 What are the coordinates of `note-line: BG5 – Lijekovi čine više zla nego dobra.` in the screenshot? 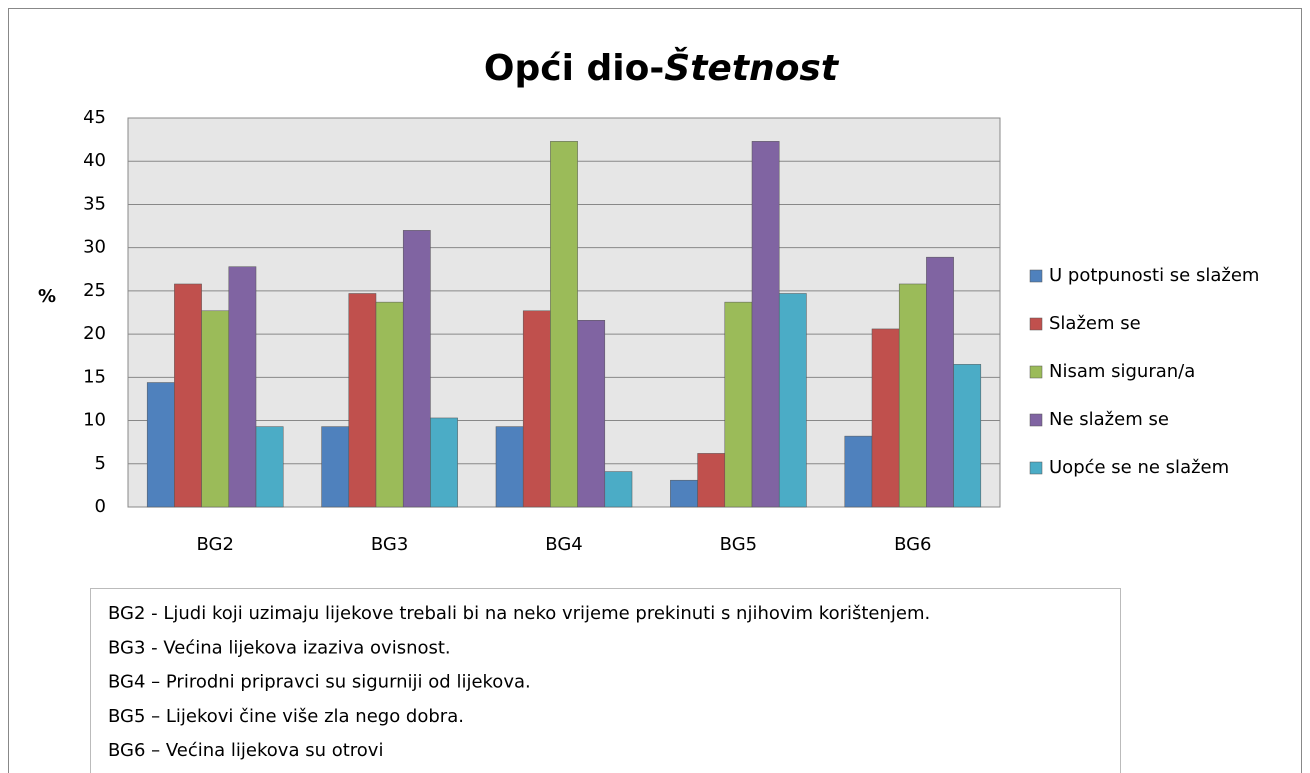 It's located at (286, 716).